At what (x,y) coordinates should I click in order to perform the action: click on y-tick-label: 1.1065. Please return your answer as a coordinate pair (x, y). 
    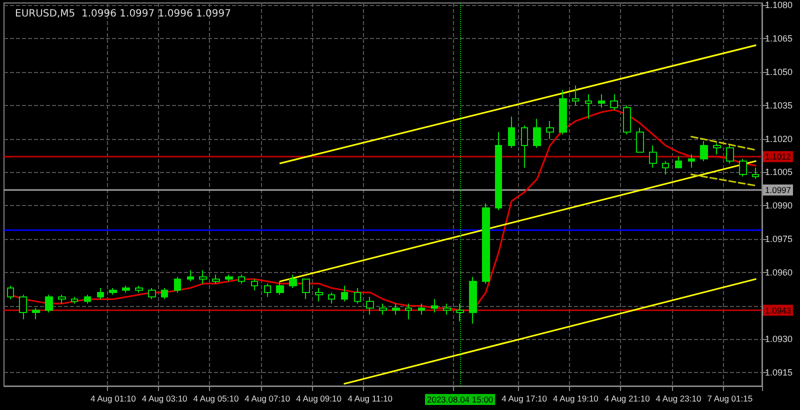
    Looking at the image, I should click on (779, 39).